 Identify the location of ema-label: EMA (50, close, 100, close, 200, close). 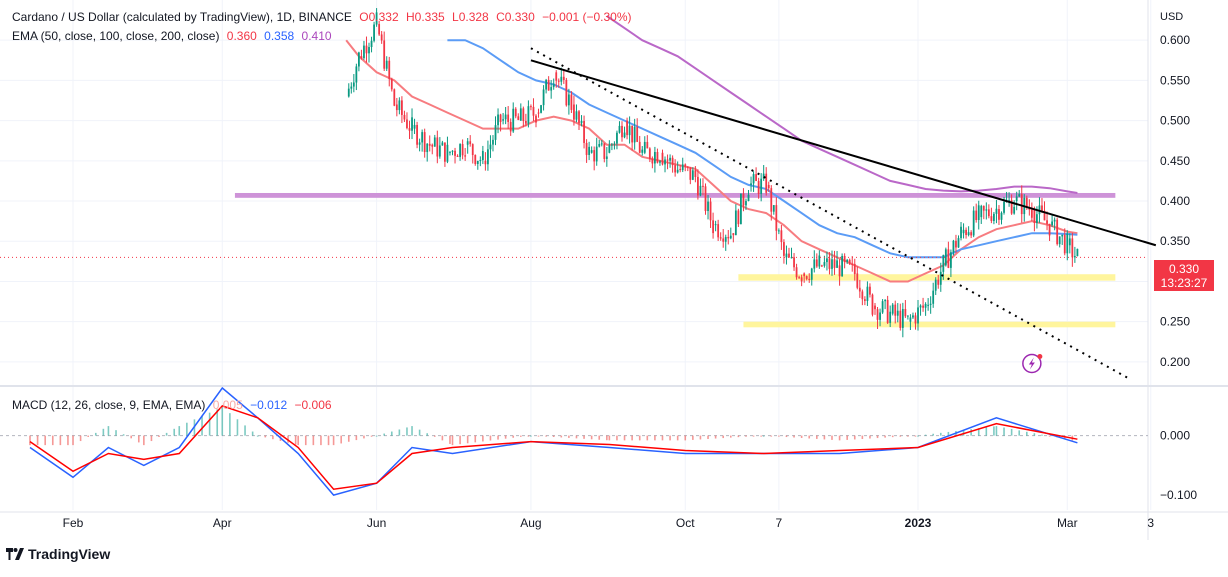
(116, 36).